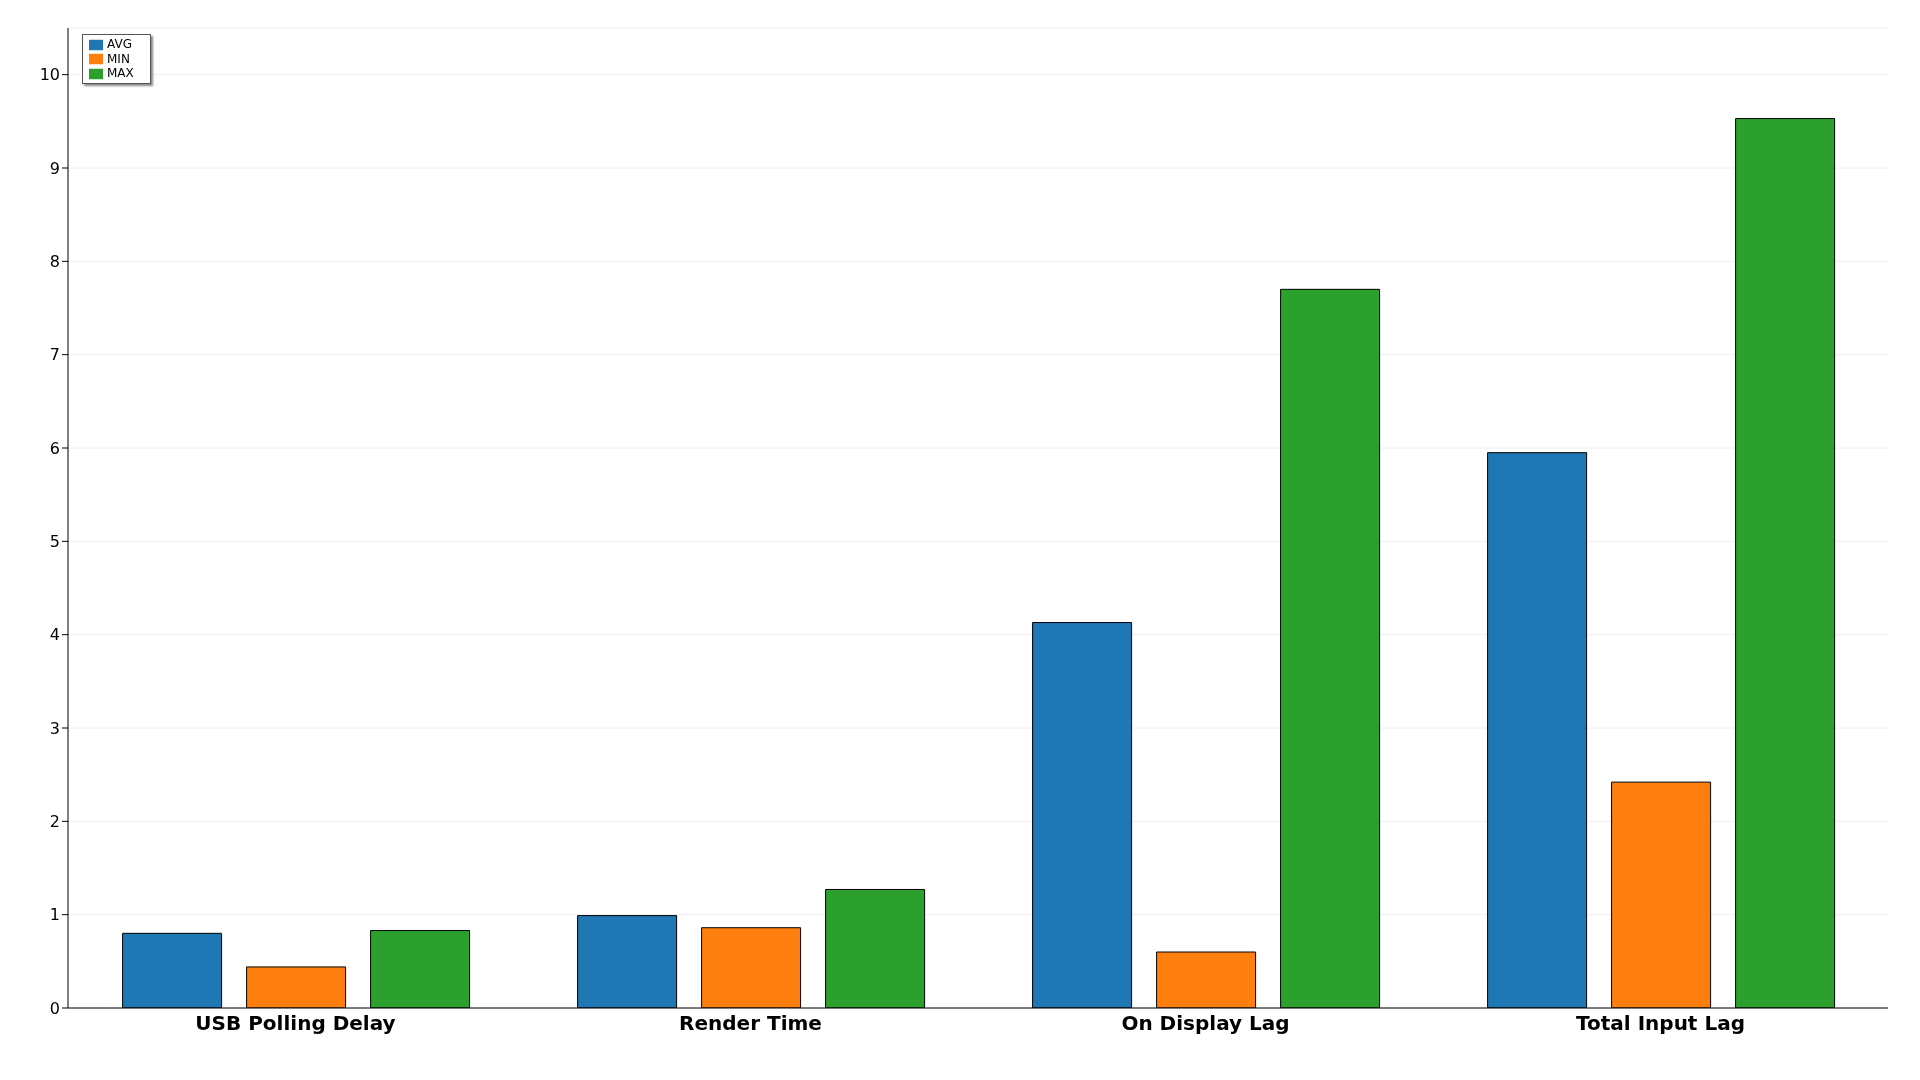 The height and width of the screenshot is (1080, 1920). Describe the element at coordinates (120, 73) in the screenshot. I see `legend-label: MAX` at that location.